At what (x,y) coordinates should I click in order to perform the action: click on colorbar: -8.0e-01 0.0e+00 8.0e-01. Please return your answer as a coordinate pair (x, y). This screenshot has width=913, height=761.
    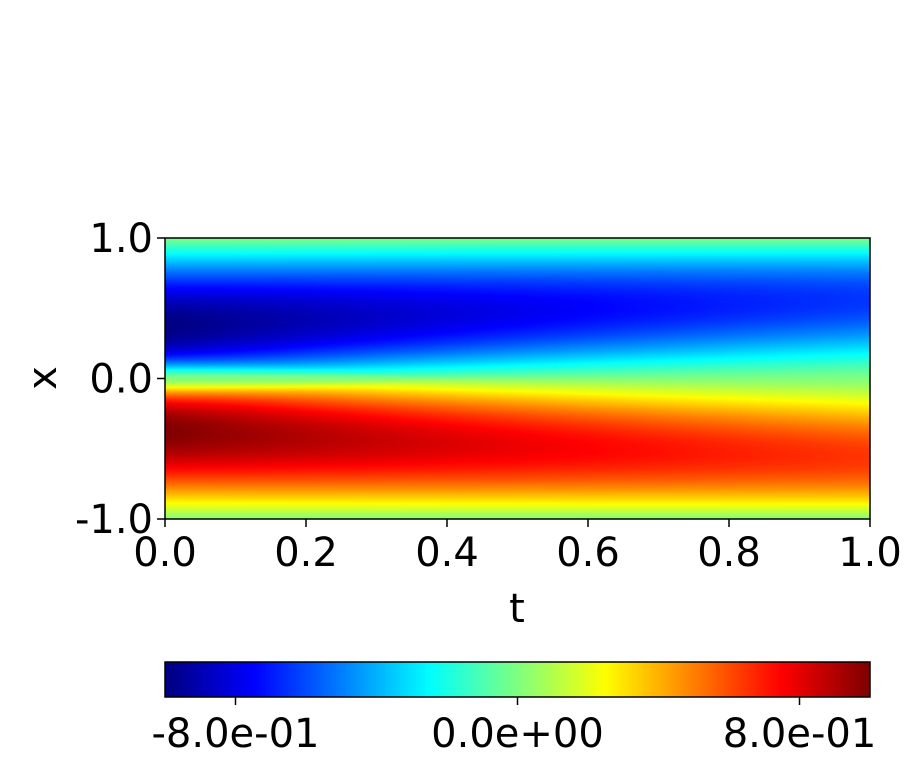
    Looking at the image, I should click on (514, 709).